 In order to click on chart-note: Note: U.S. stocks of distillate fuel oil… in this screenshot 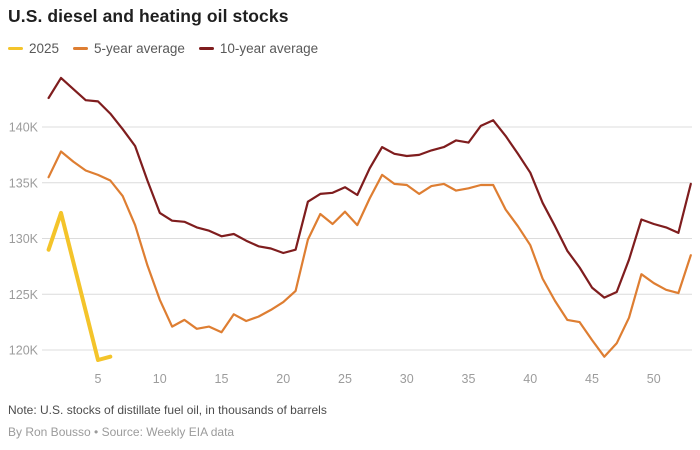, I will do `click(167, 410)`.